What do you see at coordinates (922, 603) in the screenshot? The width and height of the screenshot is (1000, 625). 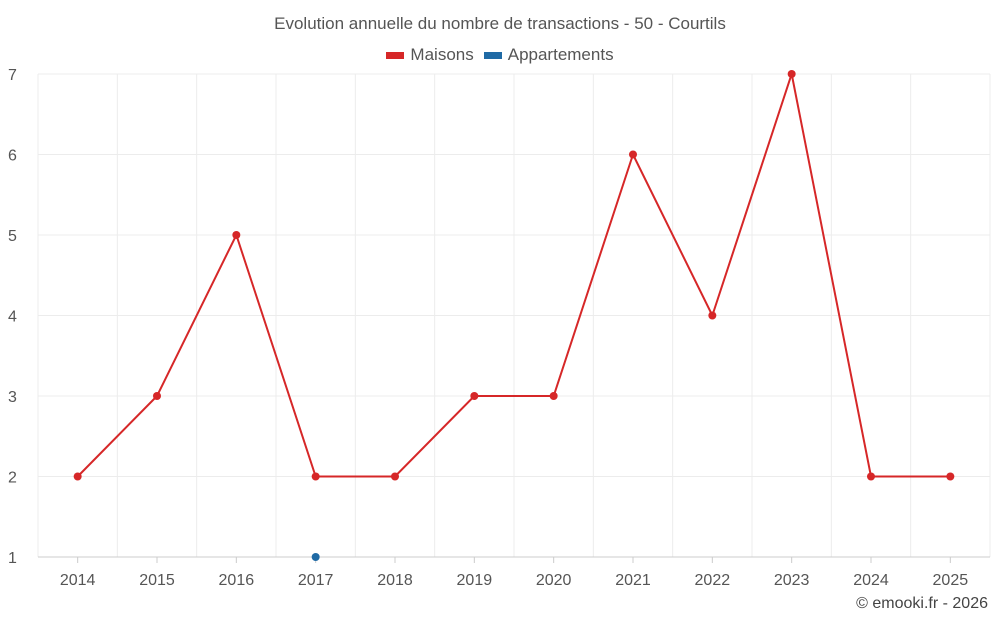 I see `credit: © emooki.fr - 2026` at bounding box center [922, 603].